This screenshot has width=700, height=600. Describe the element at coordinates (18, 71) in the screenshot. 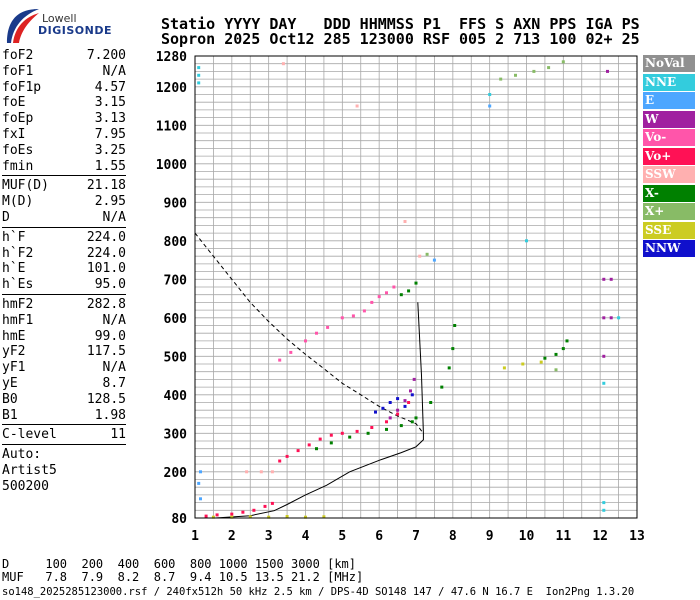

I see `param-label: foF1` at that location.